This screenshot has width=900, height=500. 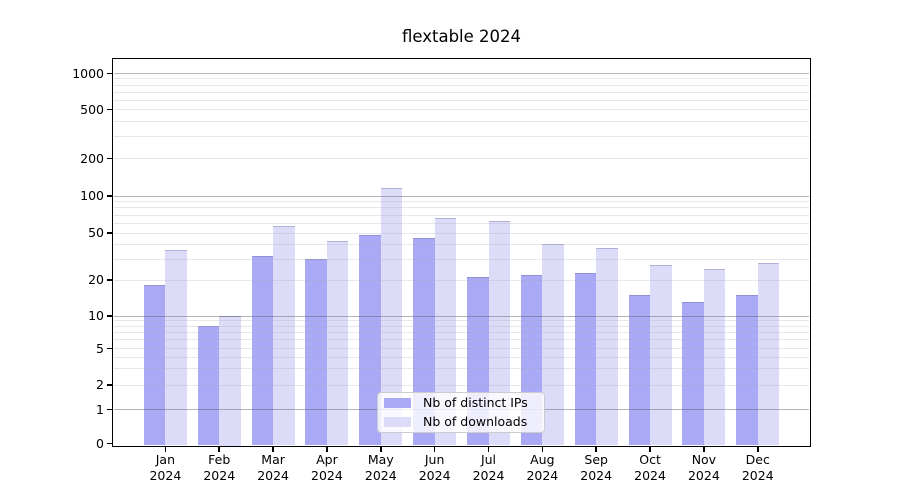 What do you see at coordinates (693, 374) in the screenshot?
I see `bar-nb-of-distinct-ips-nov` at bounding box center [693, 374].